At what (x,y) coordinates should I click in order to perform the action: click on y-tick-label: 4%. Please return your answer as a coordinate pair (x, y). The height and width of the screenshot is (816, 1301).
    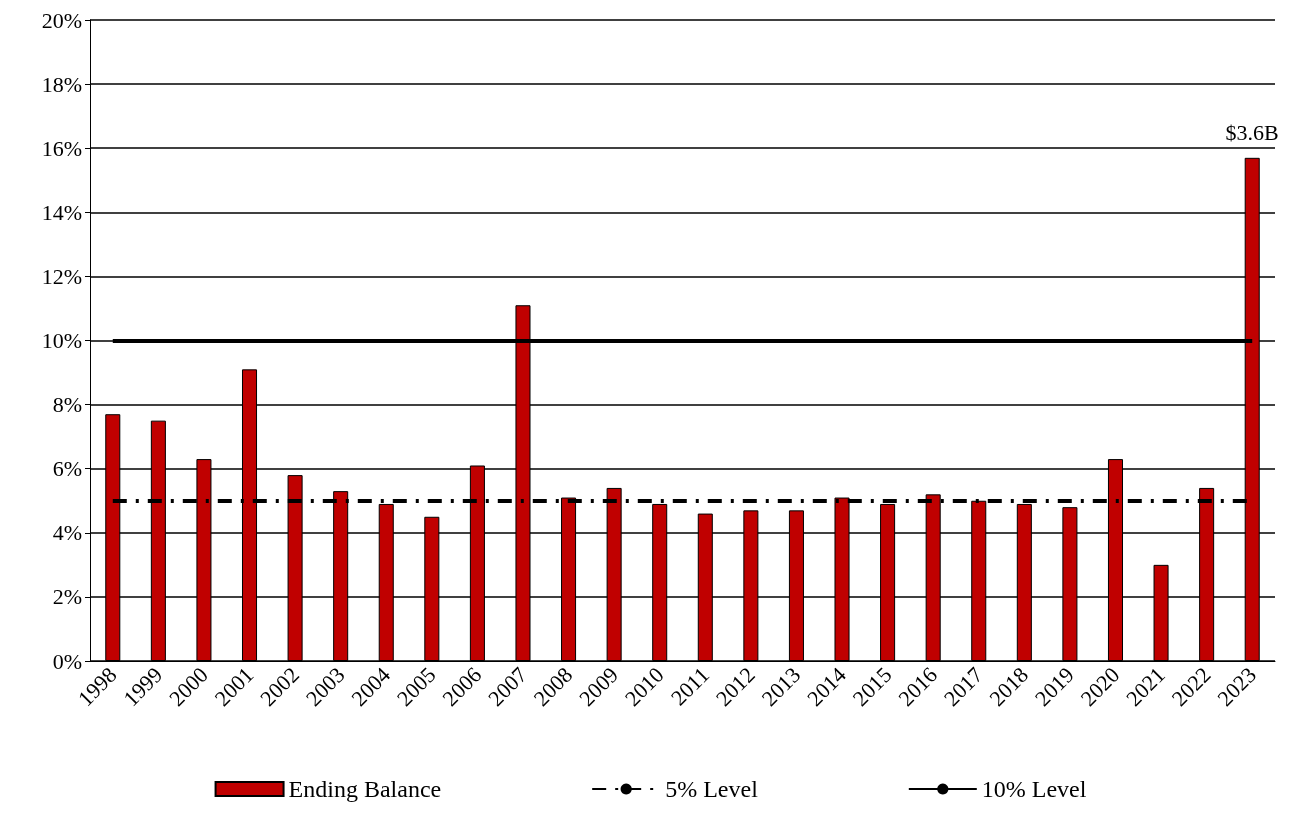
    Looking at the image, I should click on (67, 533).